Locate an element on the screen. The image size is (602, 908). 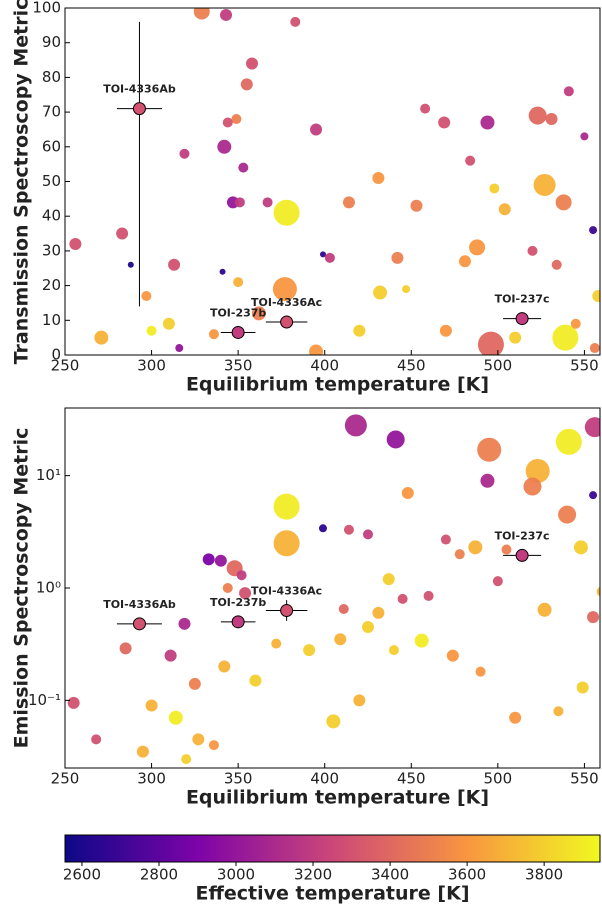
highlight-label: TOI-237c is located at coordinates (522, 299).